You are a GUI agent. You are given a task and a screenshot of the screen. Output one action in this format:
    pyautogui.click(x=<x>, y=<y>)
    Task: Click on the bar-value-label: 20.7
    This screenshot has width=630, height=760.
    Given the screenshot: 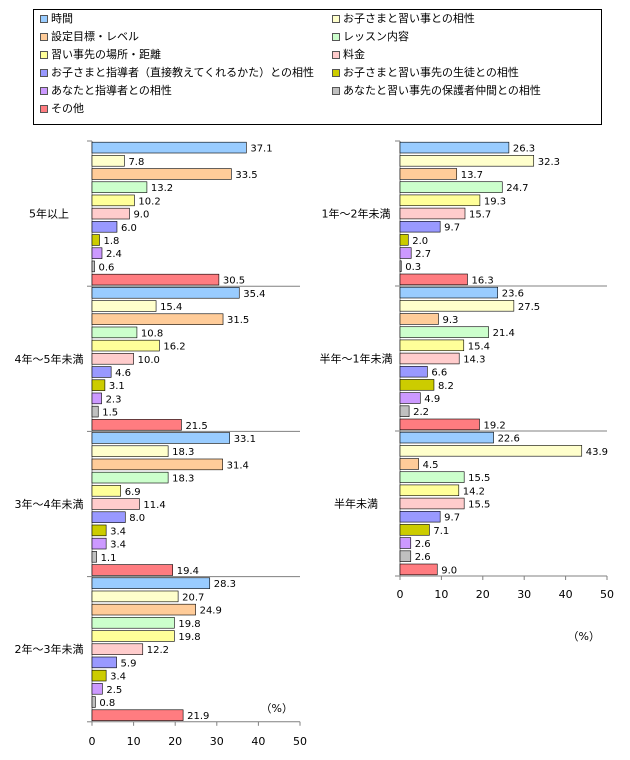 What is the action you would take?
    pyautogui.click(x=193, y=597)
    